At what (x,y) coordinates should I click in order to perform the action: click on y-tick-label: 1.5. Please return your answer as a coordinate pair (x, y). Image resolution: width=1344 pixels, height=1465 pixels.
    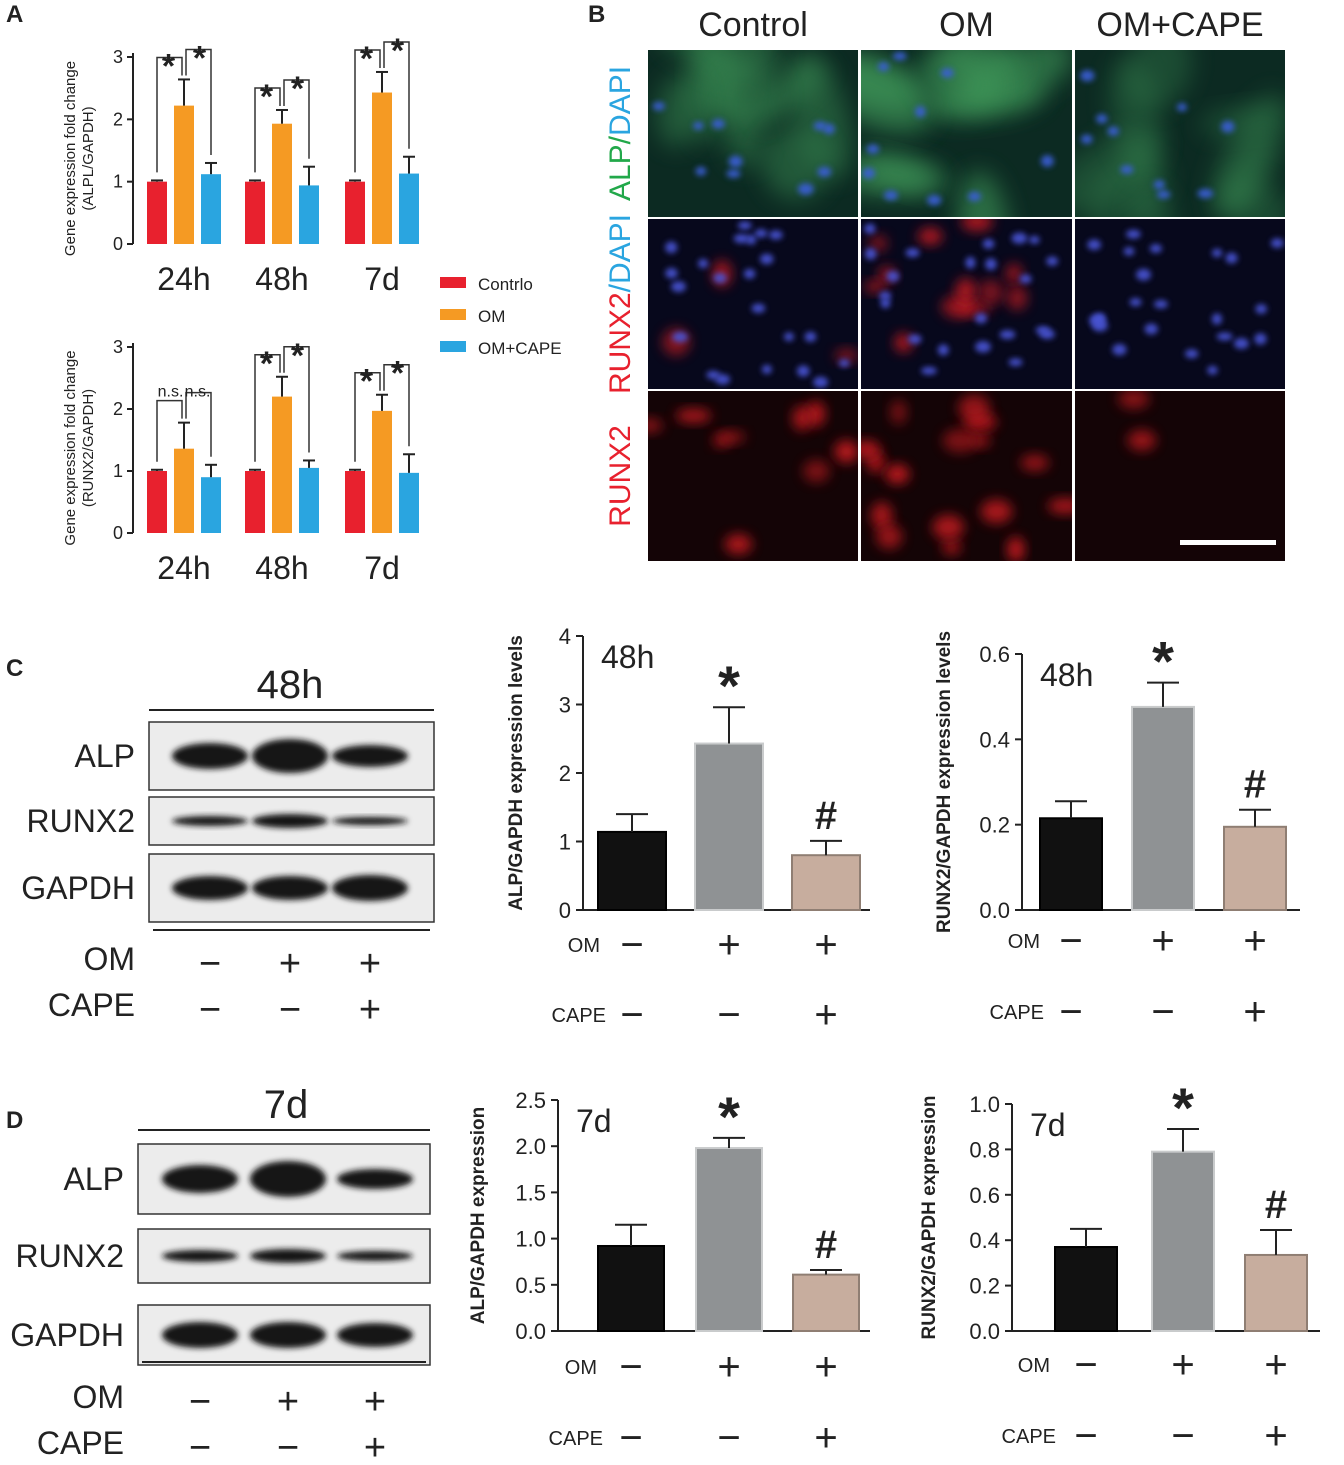
    Looking at the image, I should click on (530, 1192).